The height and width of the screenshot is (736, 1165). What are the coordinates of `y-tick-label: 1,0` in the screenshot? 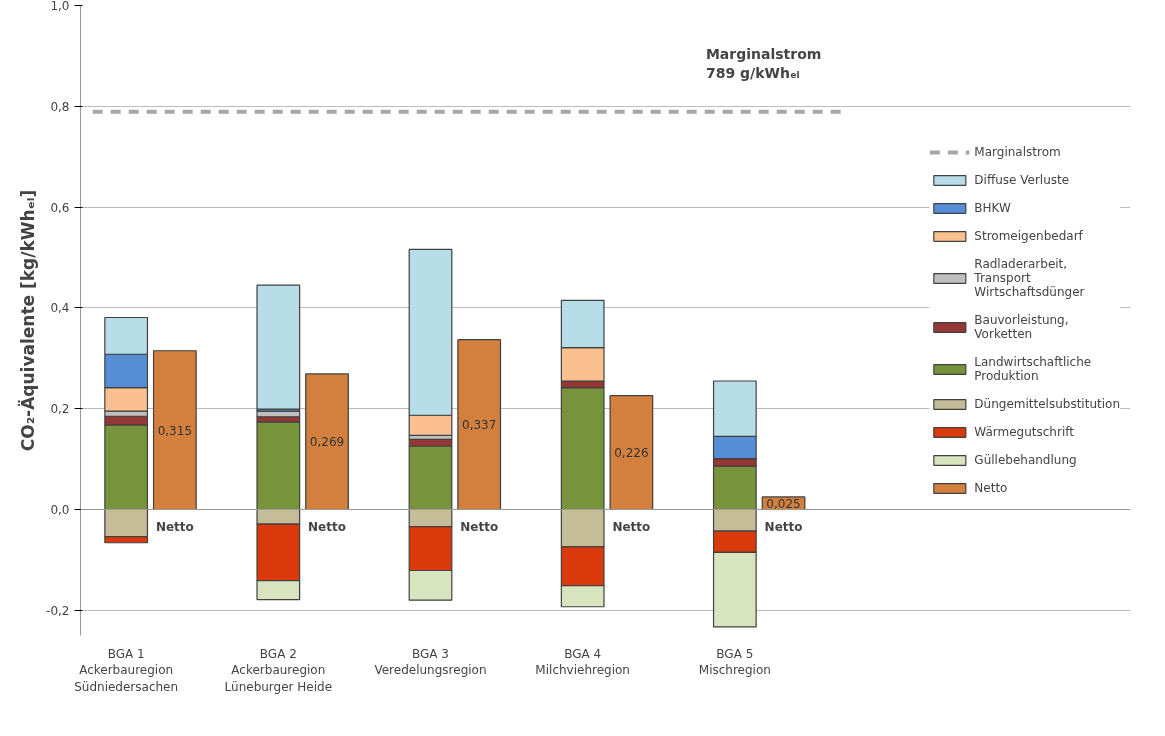 It's located at (60, 6).